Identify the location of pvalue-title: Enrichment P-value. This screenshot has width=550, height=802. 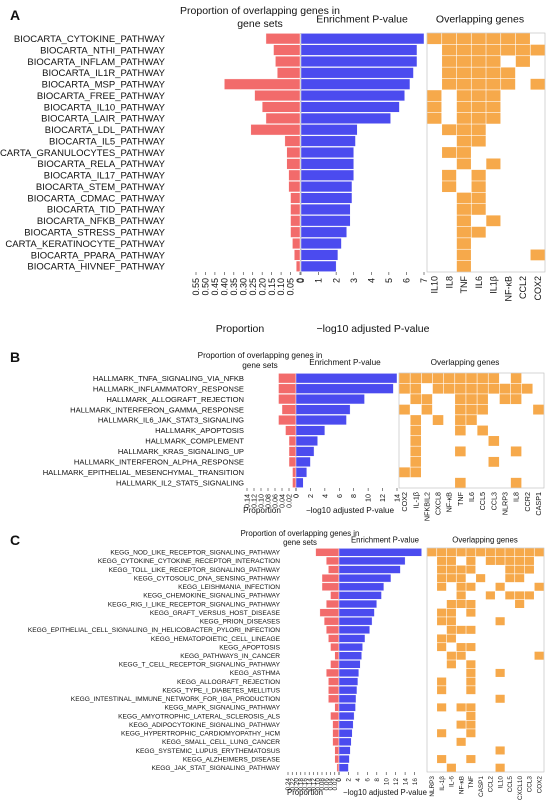
(362, 20).